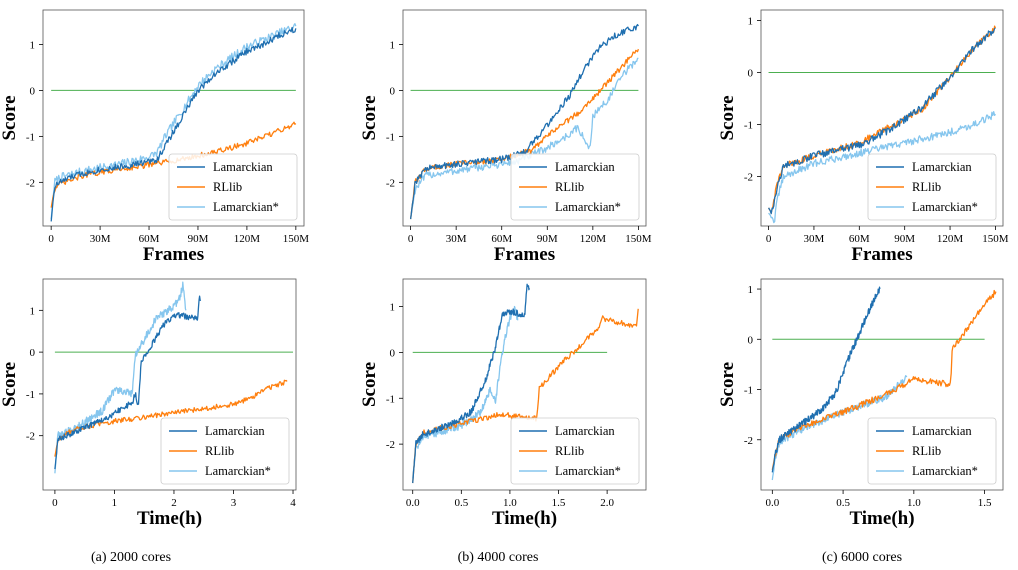  What do you see at coordinates (131, 557) in the screenshot?
I see `caption-a: (a) 2000 cores` at bounding box center [131, 557].